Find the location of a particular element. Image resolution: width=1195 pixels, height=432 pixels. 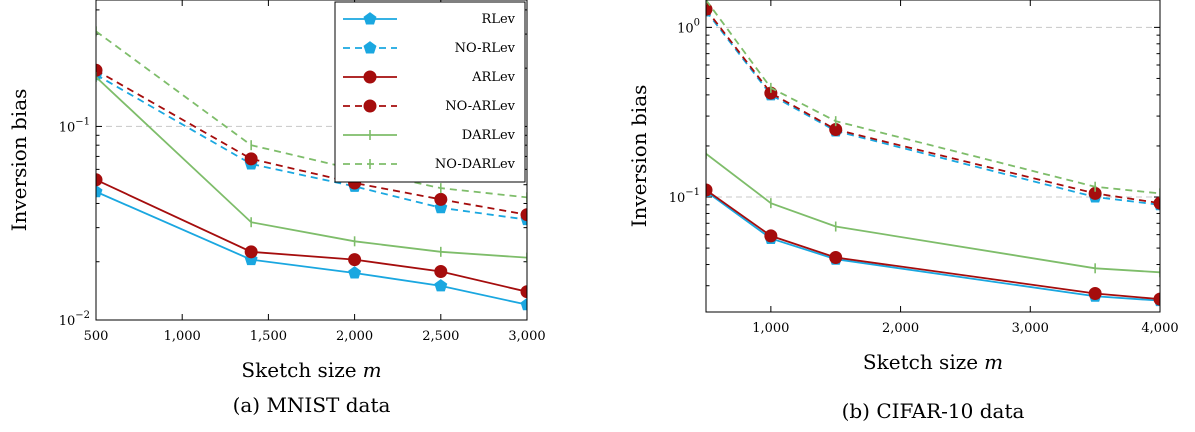

series-darlev is located at coordinates (933, 213).